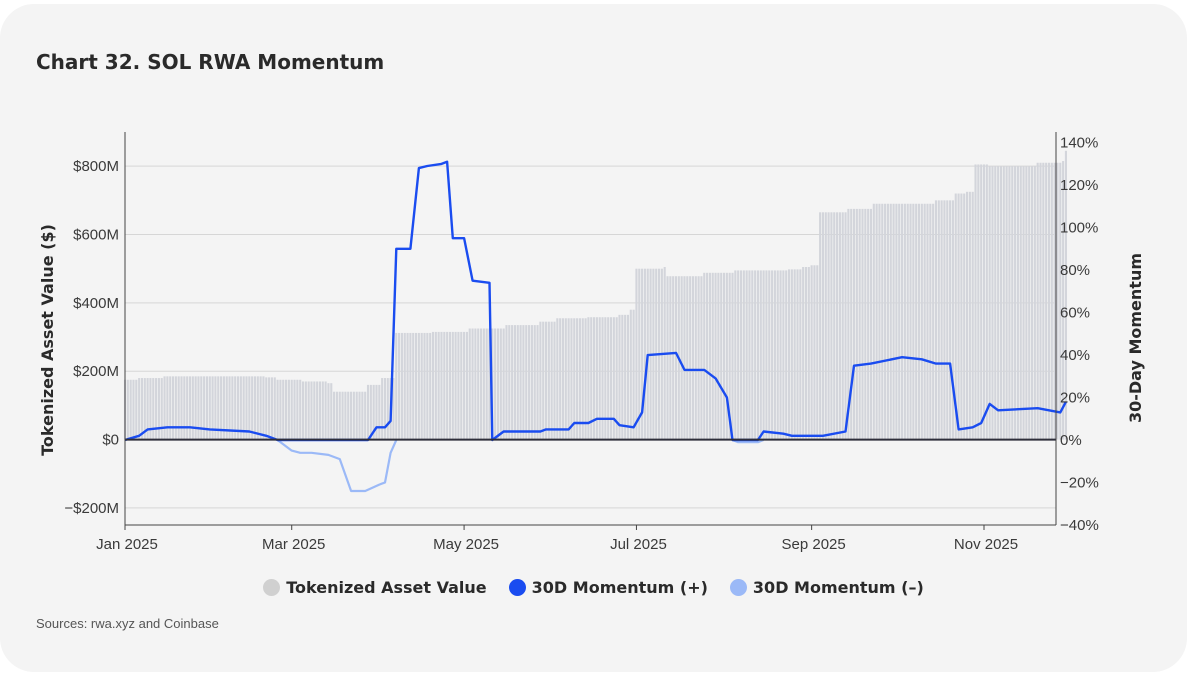  I want to click on left-tick-label: $600M, so click(96, 235).